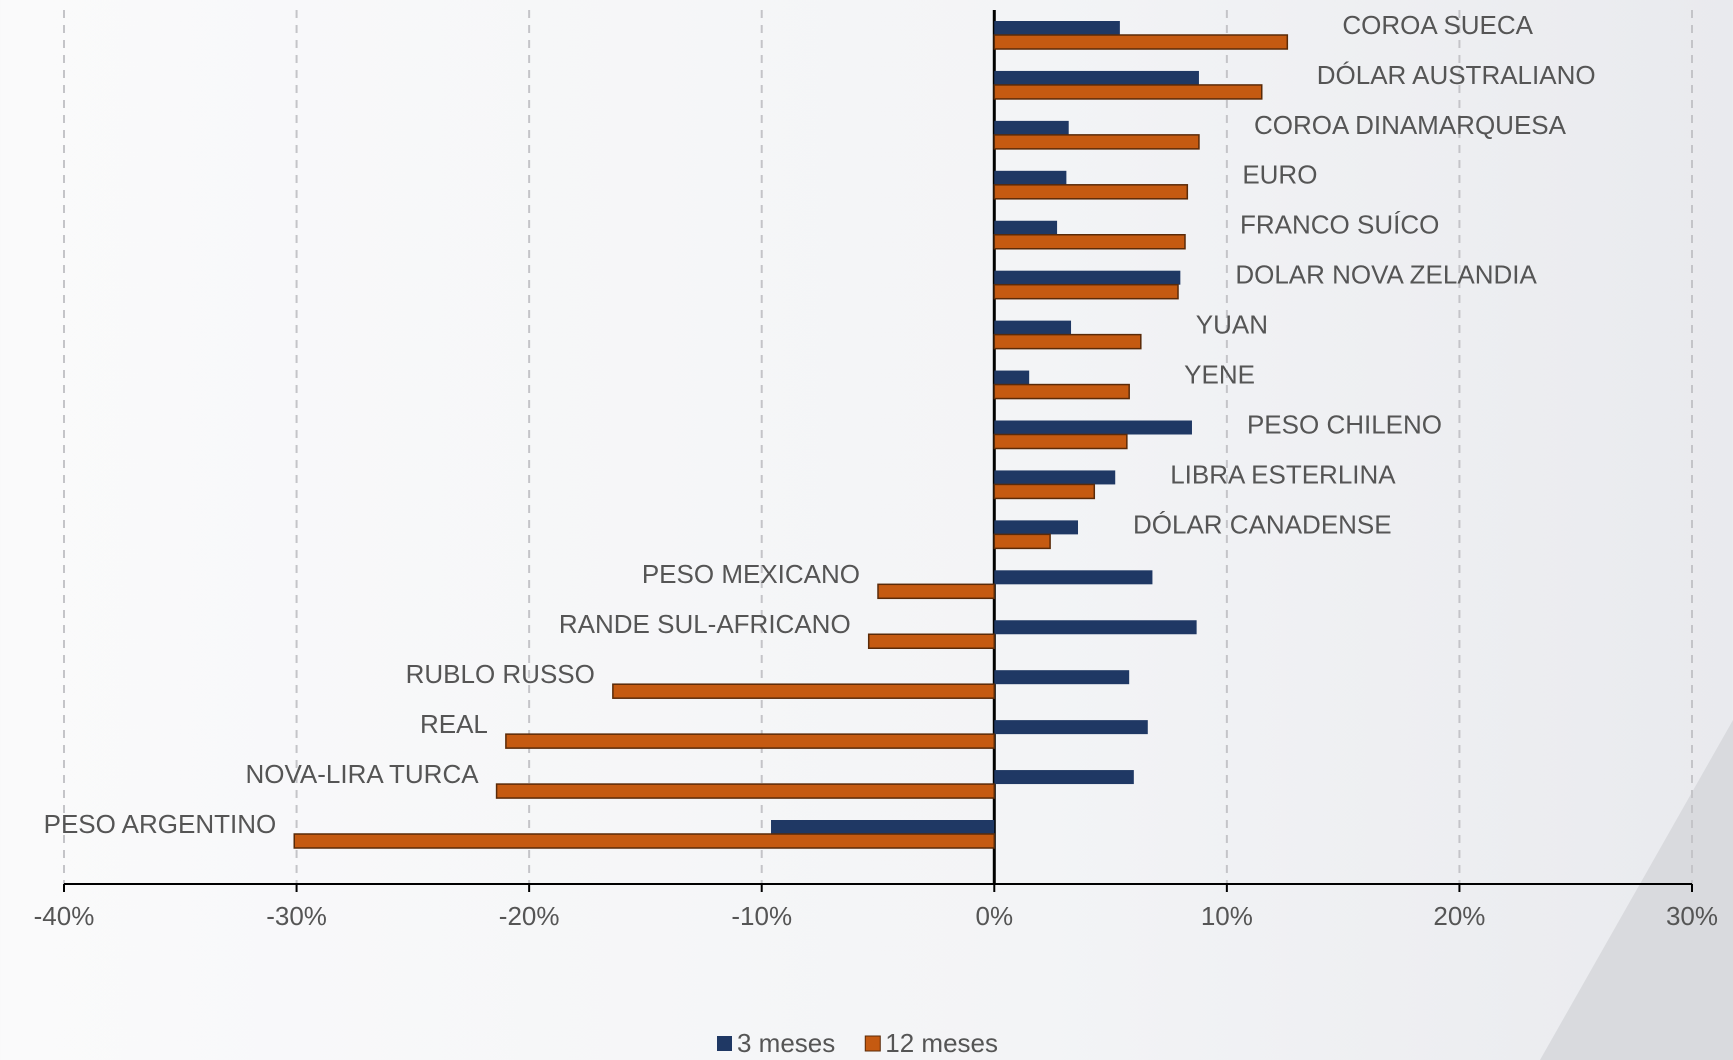  What do you see at coordinates (1279, 175) in the screenshot?
I see `category-label: EURO` at bounding box center [1279, 175].